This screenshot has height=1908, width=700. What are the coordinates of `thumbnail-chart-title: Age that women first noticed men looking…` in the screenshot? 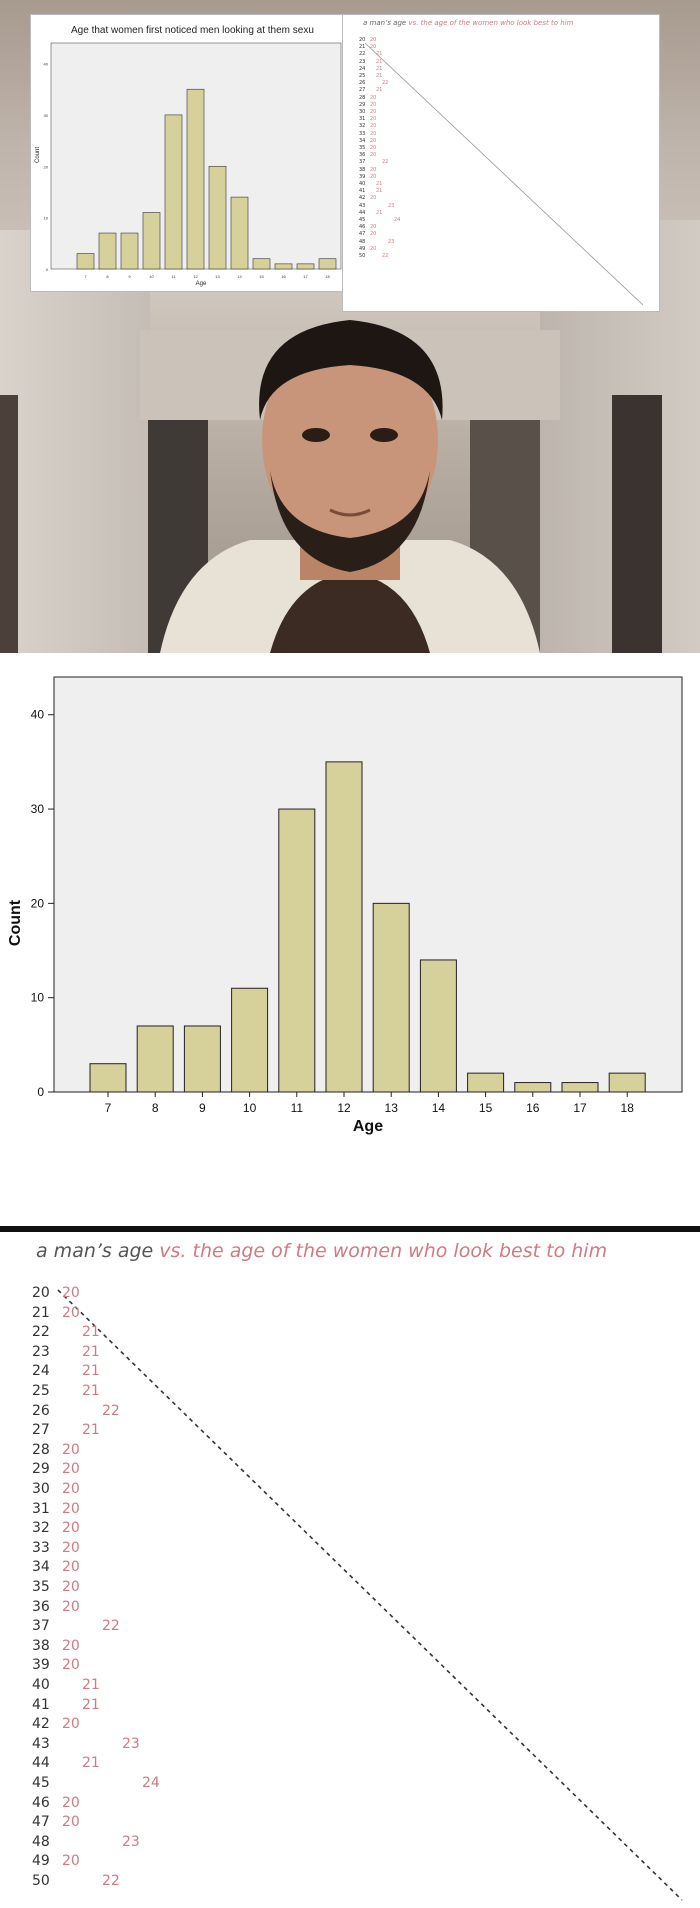 It's located at (192, 30).